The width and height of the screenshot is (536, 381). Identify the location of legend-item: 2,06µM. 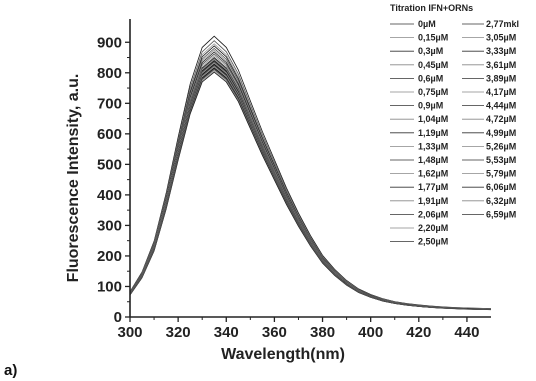
(433, 214).